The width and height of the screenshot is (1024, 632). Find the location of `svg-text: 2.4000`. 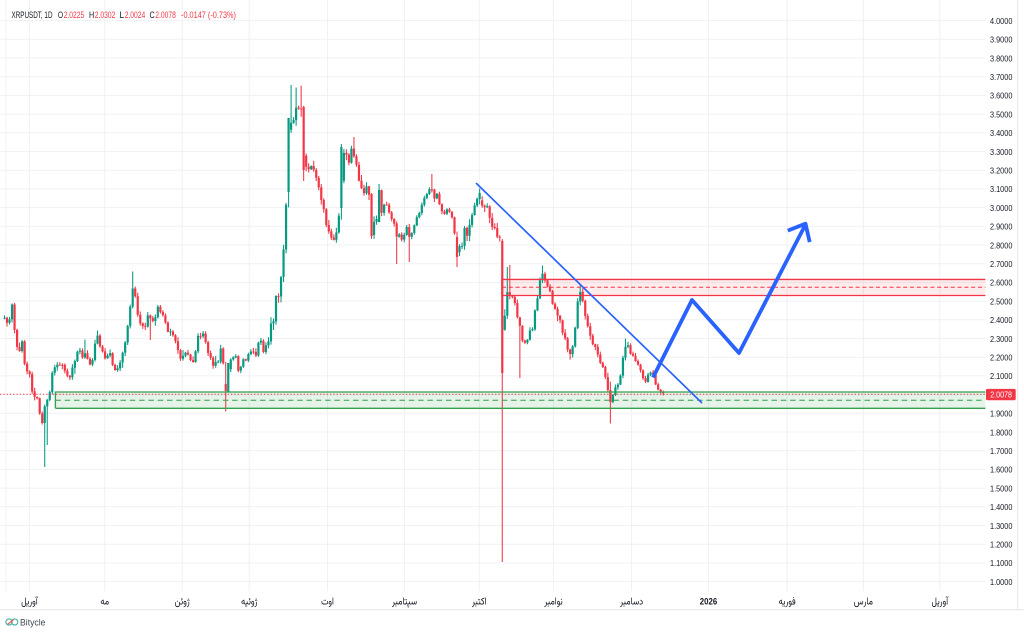

svg-text: 2.4000 is located at coordinates (1001, 320).